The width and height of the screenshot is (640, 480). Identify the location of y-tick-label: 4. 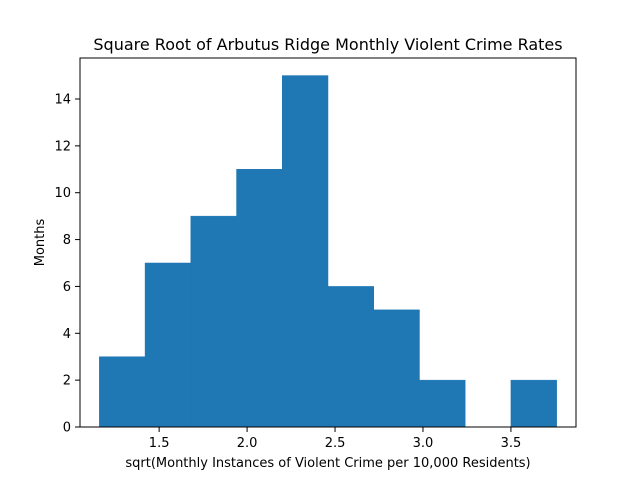
(67, 334).